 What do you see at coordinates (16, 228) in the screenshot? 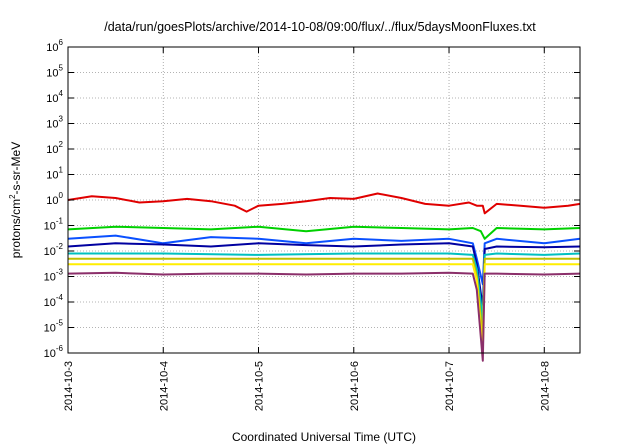
I see `y-axis-label-main: protons/cm` at bounding box center [16, 228].